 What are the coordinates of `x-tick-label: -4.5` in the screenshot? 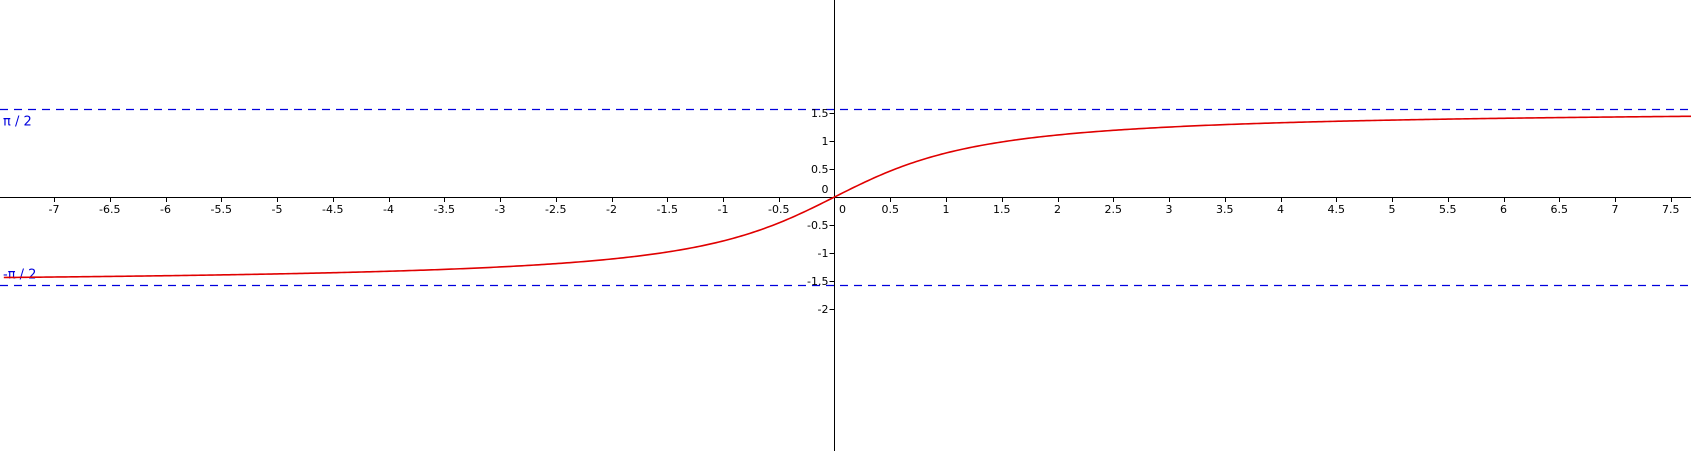 It's located at (332, 209).